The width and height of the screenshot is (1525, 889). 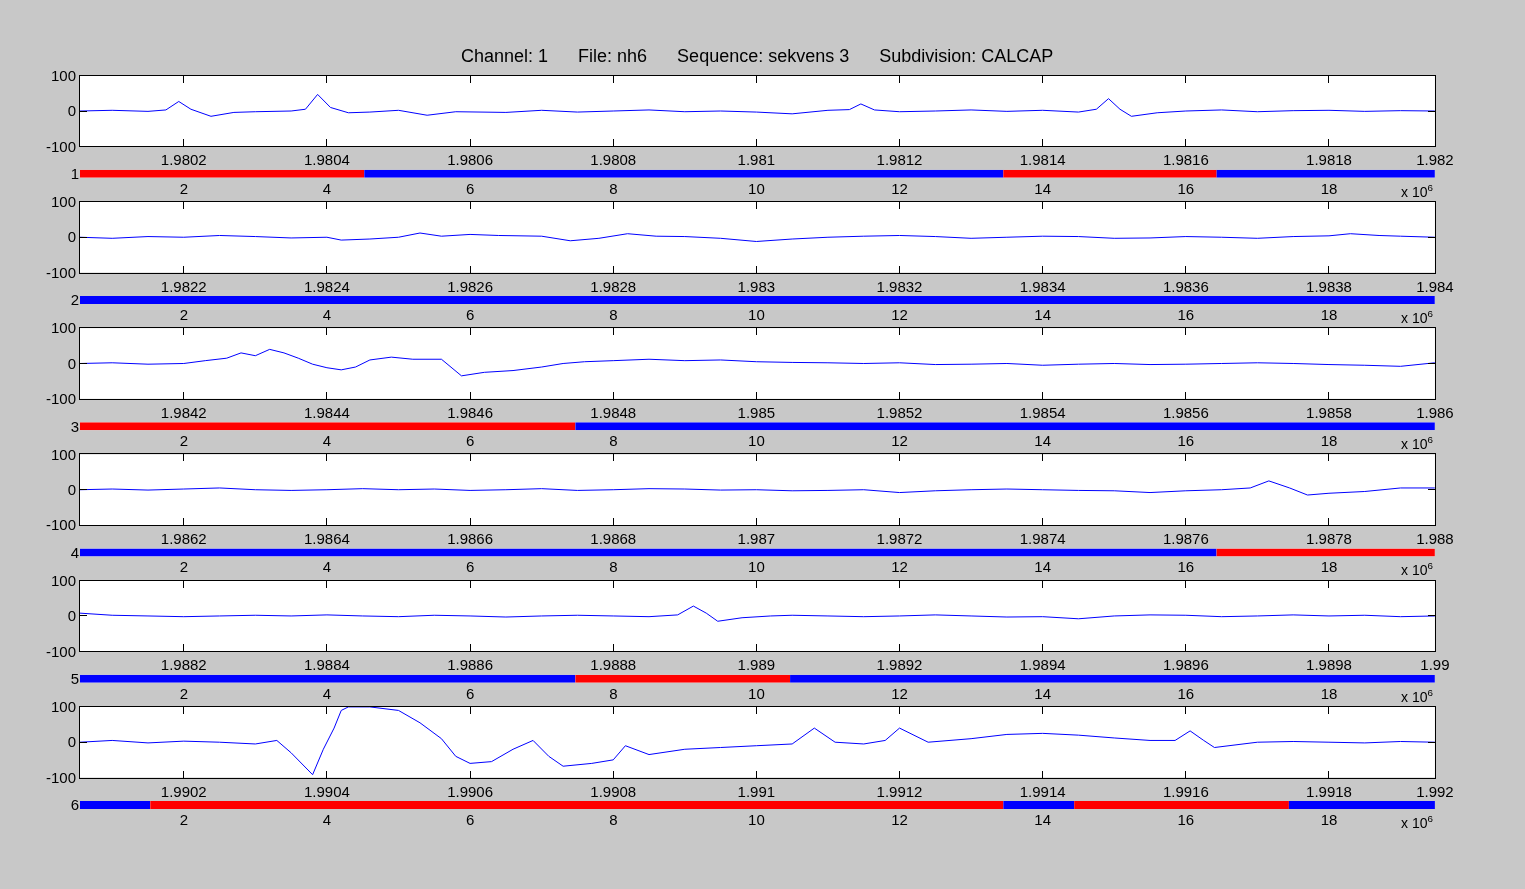 What do you see at coordinates (613, 665) in the screenshot?
I see `x-tick-label: 1.9888` at bounding box center [613, 665].